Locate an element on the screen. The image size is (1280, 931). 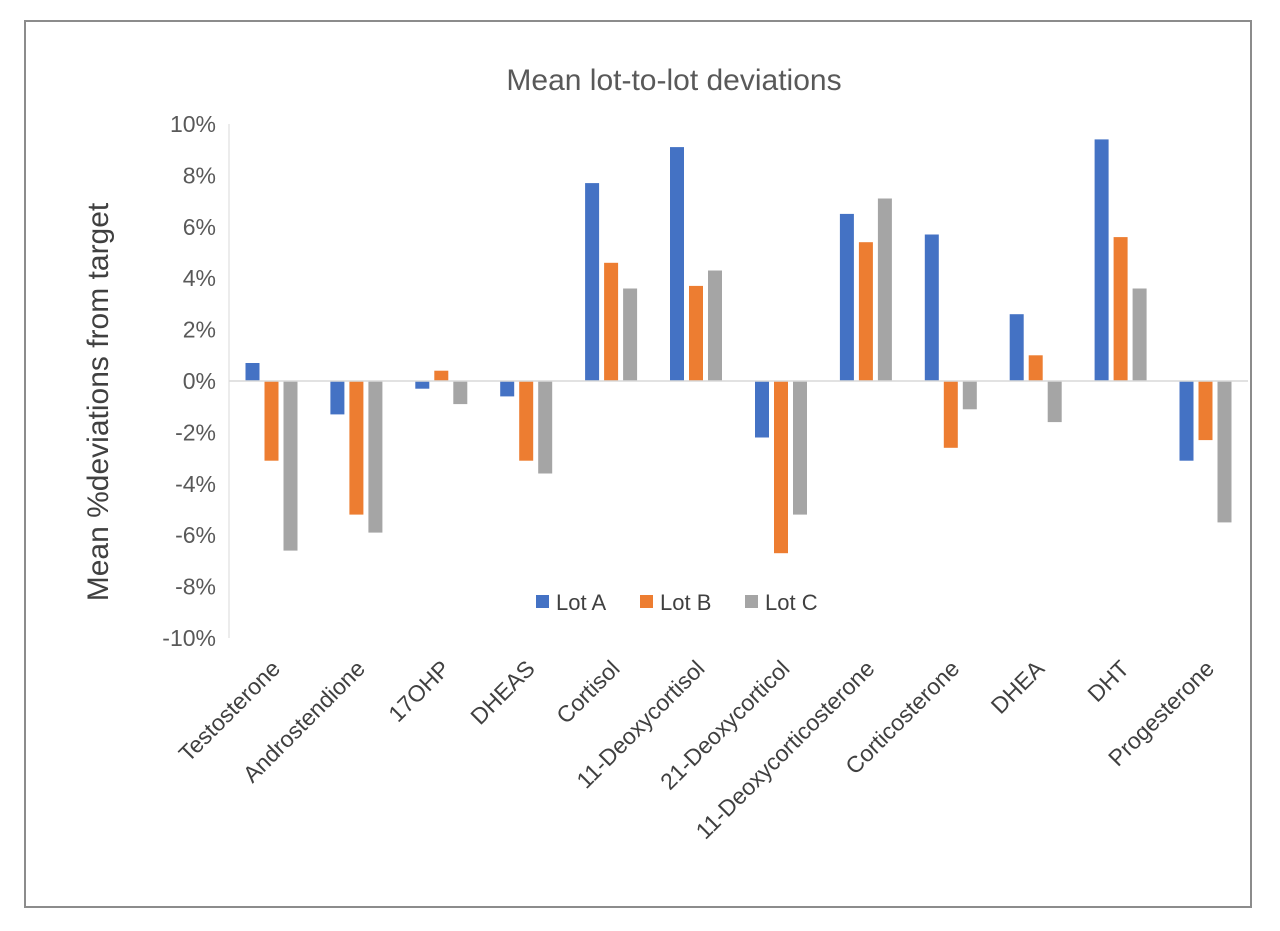
legend-swatch-lot-b is located at coordinates (646, 601).